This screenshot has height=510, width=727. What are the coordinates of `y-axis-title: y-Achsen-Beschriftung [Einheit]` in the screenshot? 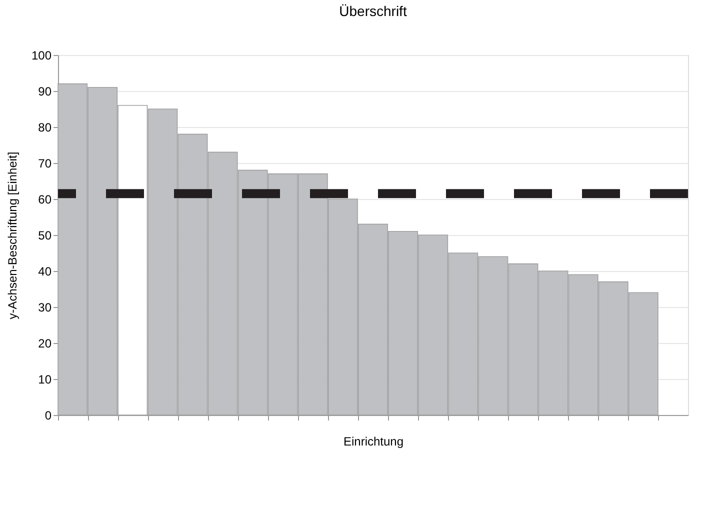 It's located at (12, 236).